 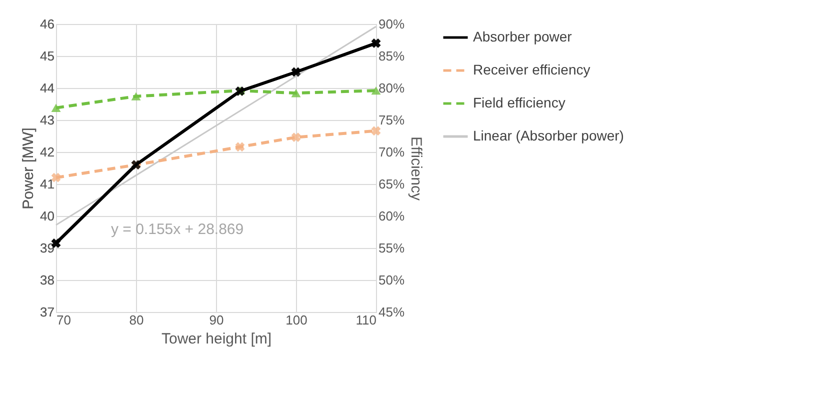 I want to click on y2-tick-label: 55%, so click(x=391, y=248).